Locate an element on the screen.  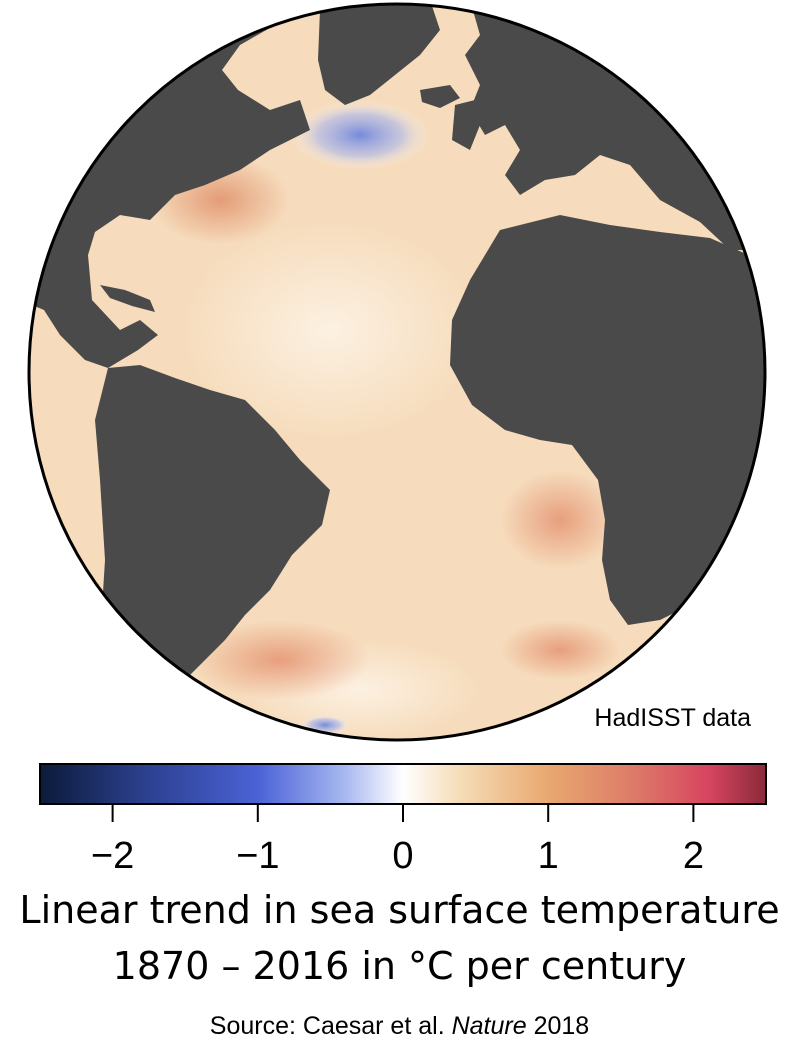
caribbean-islands is located at coordinates (127, 298).